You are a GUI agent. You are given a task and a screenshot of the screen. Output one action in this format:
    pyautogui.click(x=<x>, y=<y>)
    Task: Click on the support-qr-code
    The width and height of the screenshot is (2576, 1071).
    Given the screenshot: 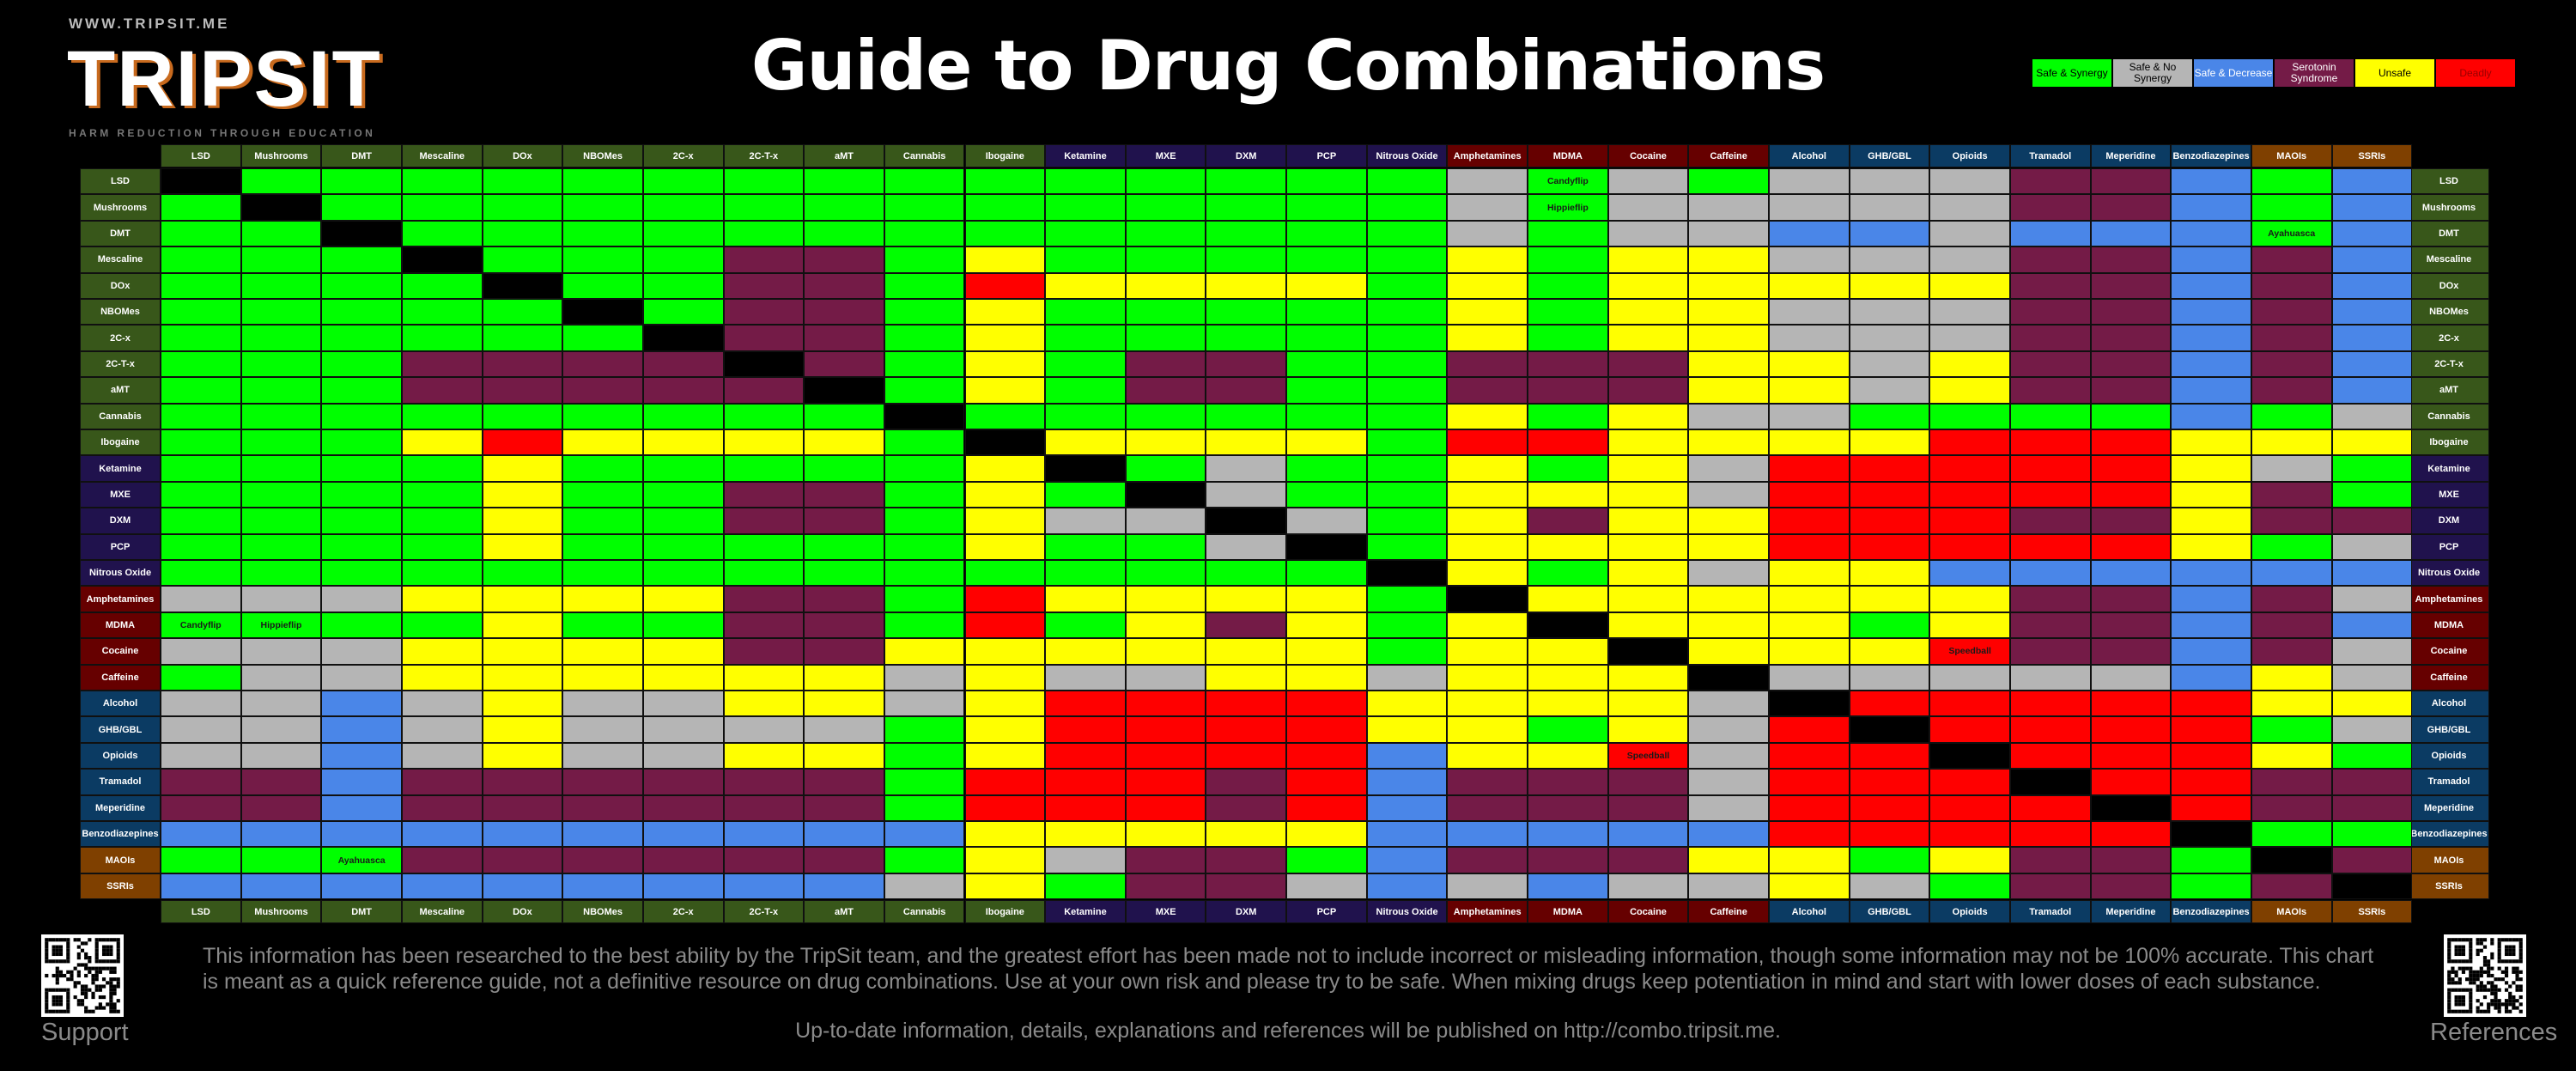 What is the action you would take?
    pyautogui.click(x=82, y=975)
    